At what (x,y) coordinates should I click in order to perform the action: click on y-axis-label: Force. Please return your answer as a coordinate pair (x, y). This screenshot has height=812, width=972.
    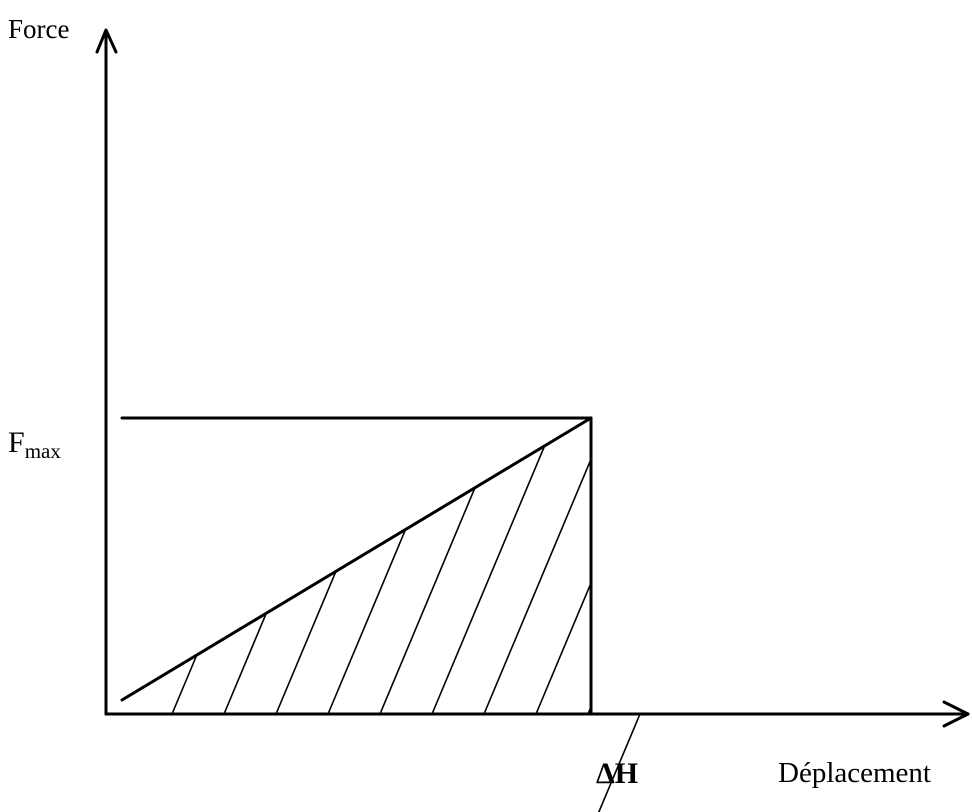
    Looking at the image, I should click on (39, 29).